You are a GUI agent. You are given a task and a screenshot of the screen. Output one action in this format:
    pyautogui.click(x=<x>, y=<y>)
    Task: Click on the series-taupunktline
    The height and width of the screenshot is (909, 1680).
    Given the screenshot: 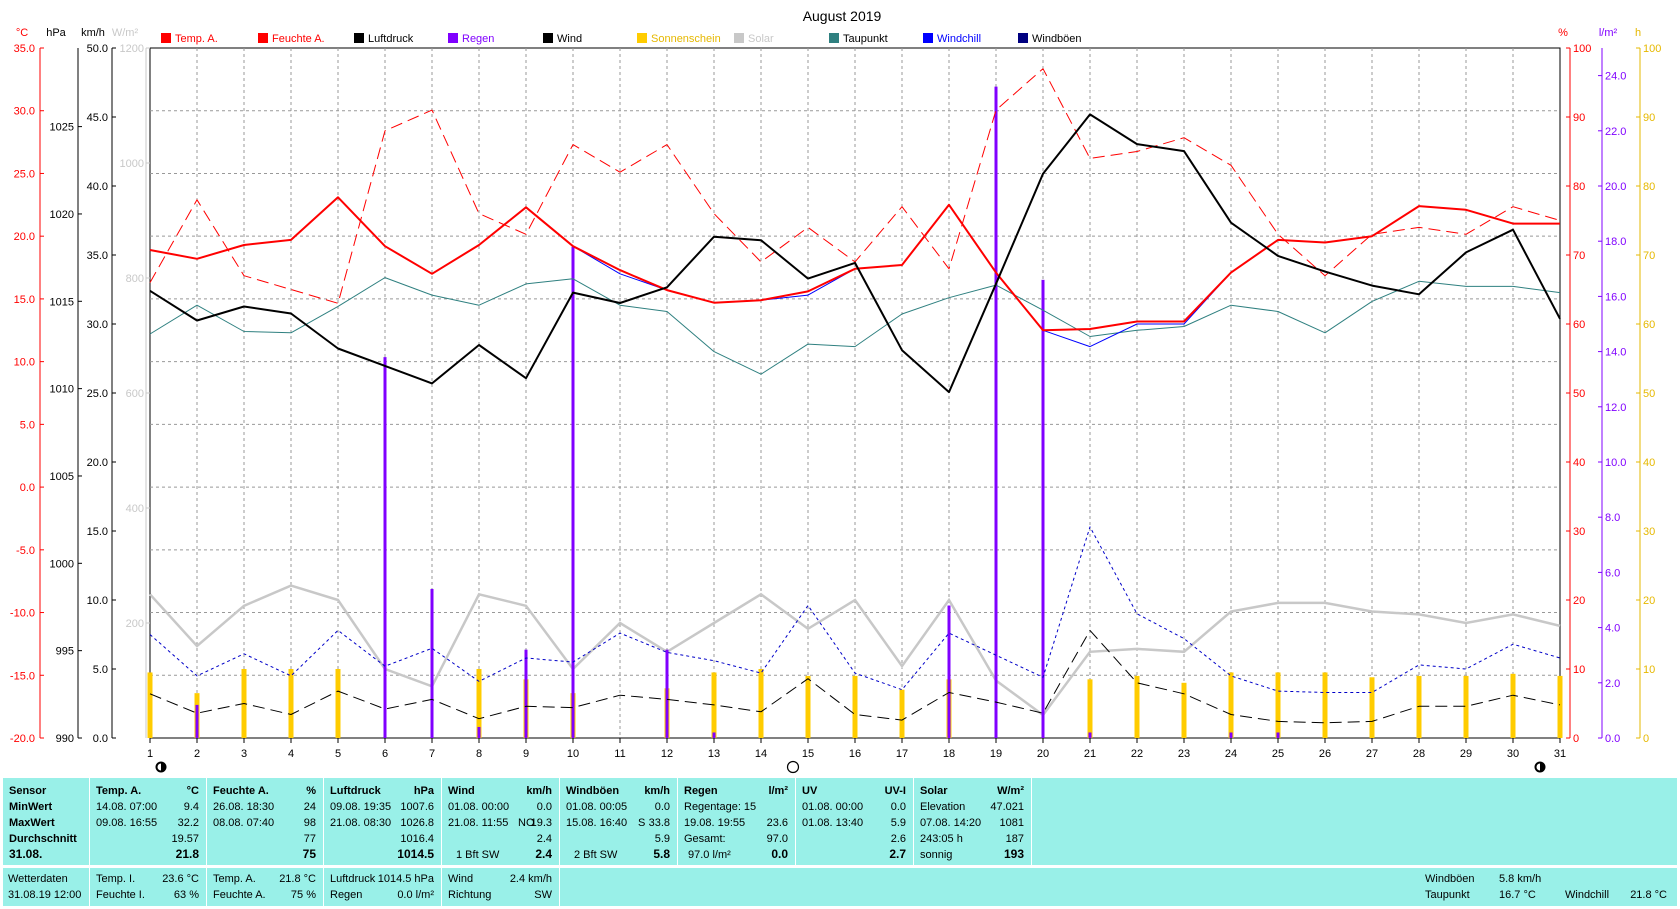 What is the action you would take?
    pyautogui.click(x=855, y=326)
    